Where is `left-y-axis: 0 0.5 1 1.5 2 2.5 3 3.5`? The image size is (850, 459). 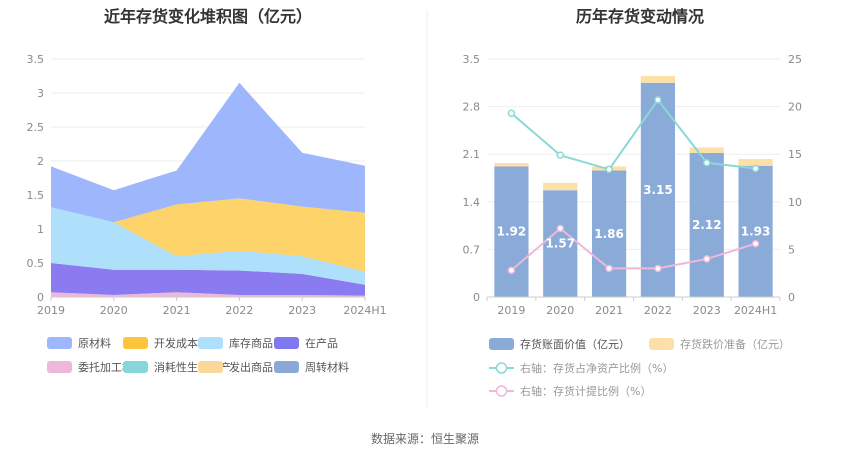
left-y-axis: 0 0.5 1 1.5 2 2.5 3 3.5 is located at coordinates (36, 178).